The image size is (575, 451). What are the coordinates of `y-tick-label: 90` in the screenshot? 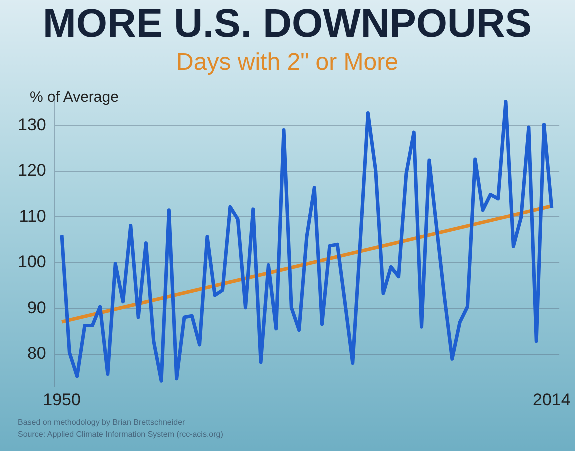 It's located at (36, 308).